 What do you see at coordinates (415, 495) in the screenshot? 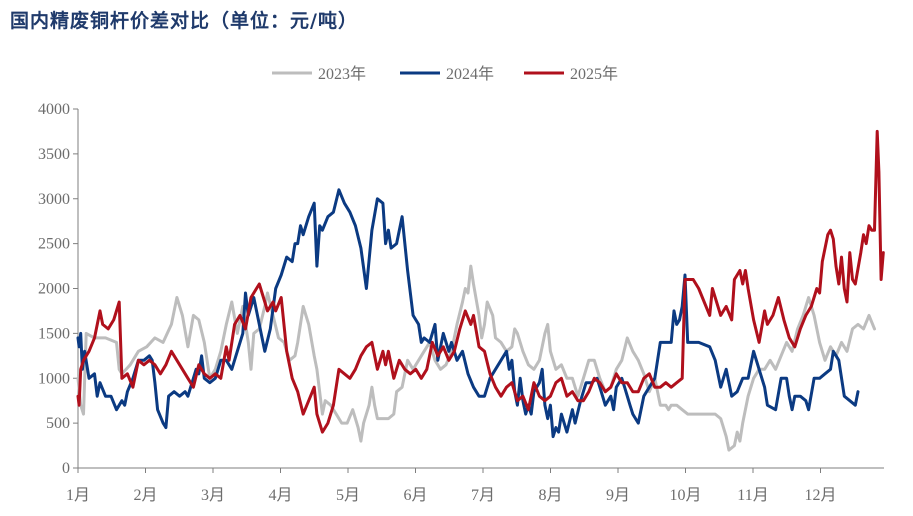
I see `x-tick-label: 6月` at bounding box center [415, 495].